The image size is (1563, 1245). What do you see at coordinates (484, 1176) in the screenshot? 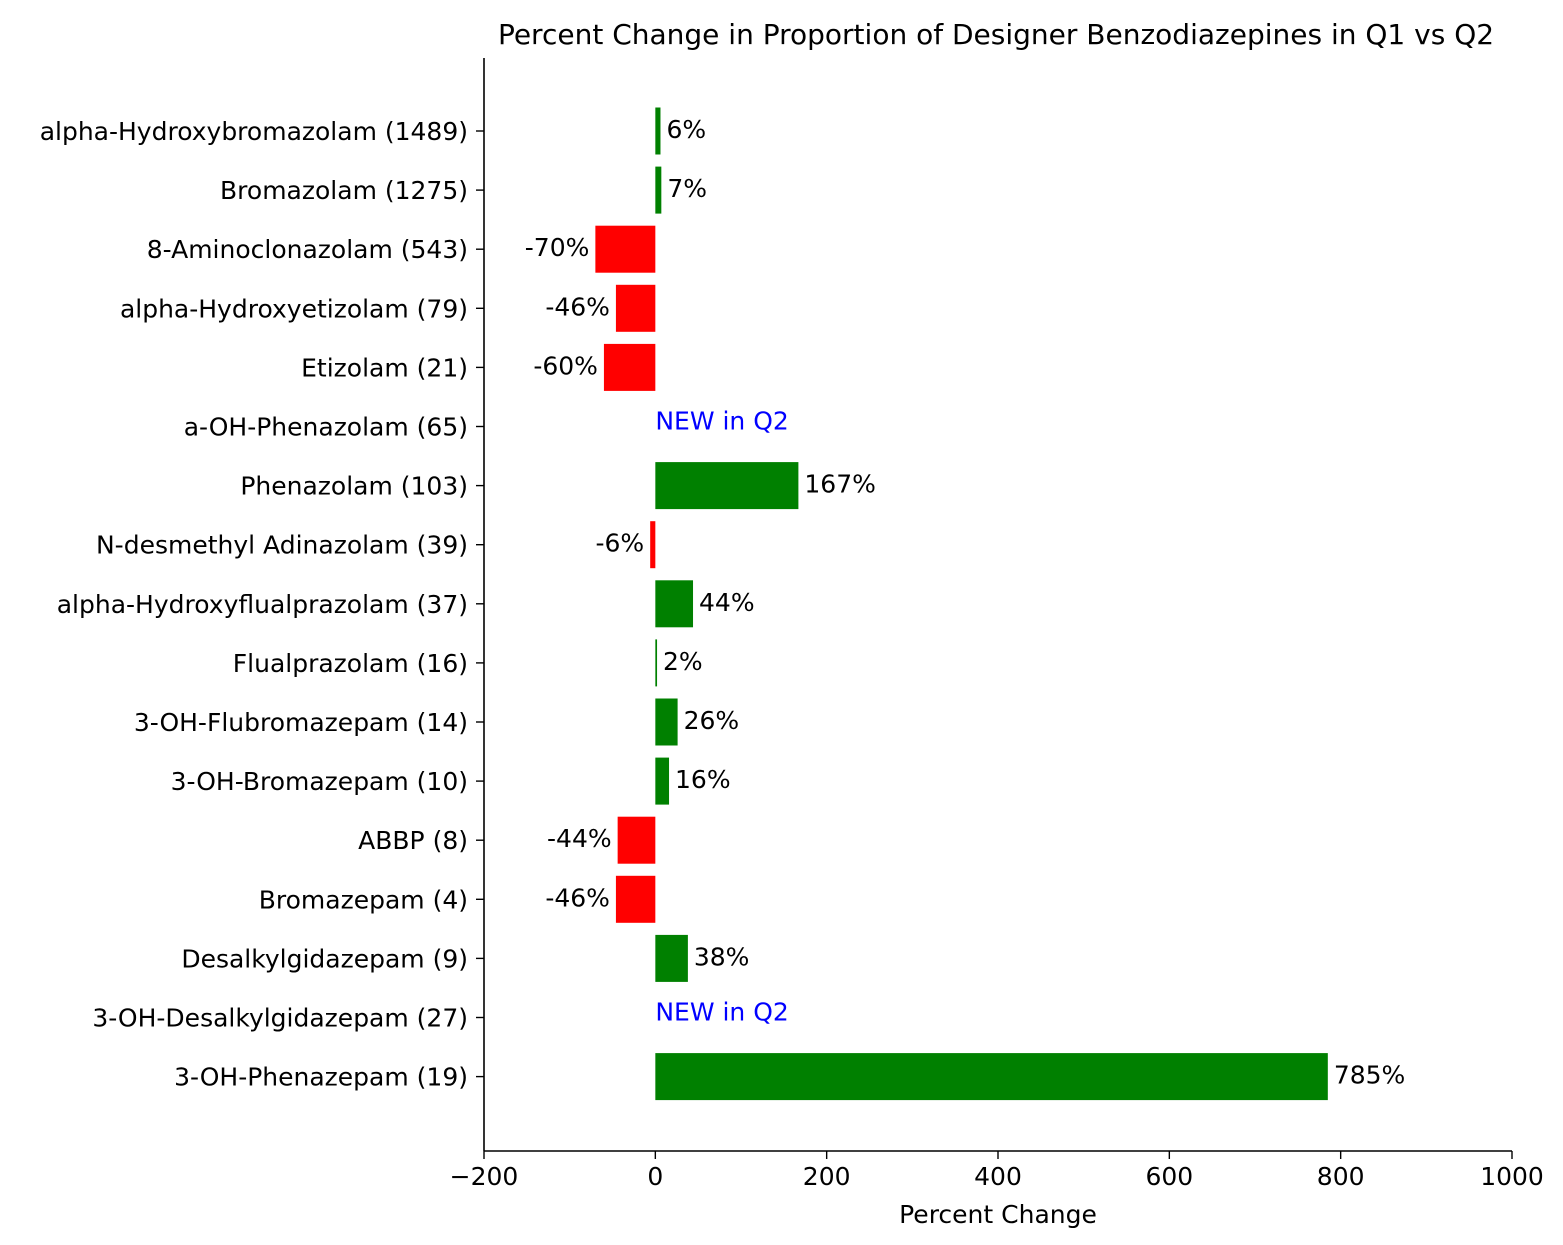
I see `x-tick-label: −200` at bounding box center [484, 1176].